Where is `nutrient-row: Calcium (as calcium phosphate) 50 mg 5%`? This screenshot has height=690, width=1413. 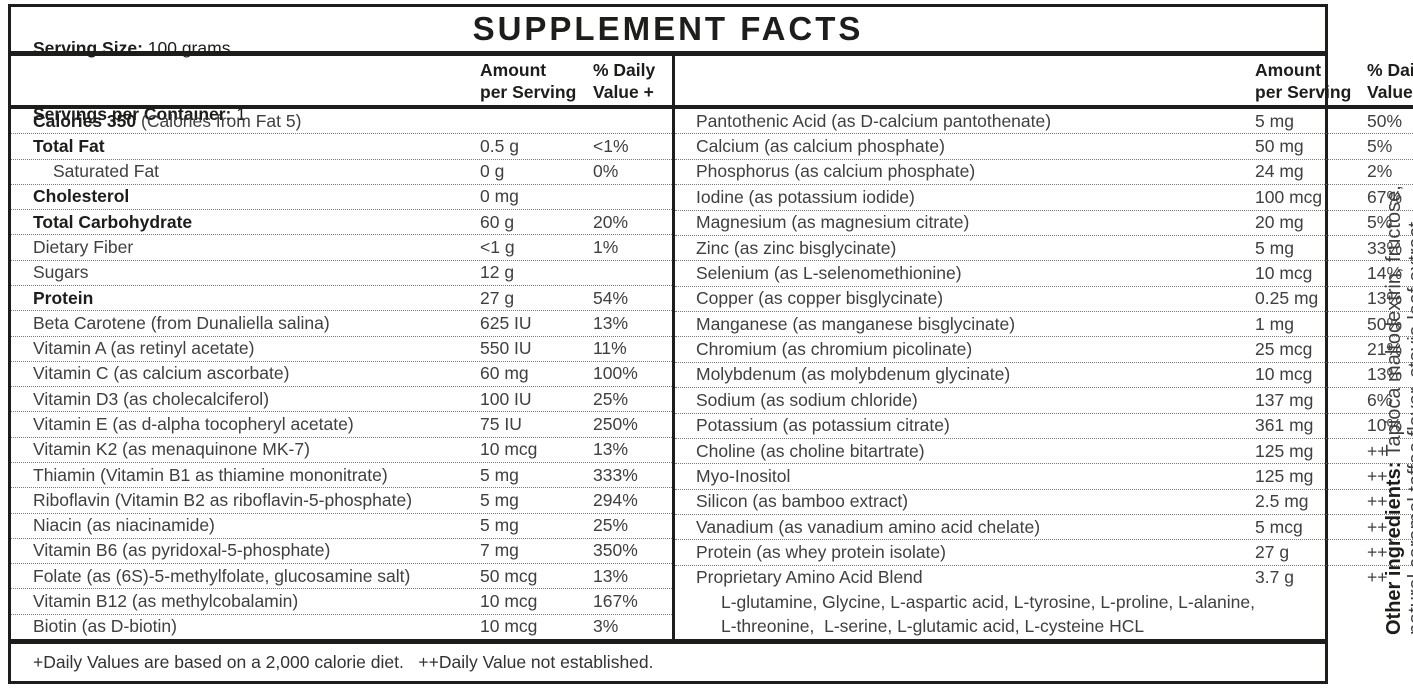
nutrient-row: Calcium (as calcium phosphate) 50 mg 5% is located at coordinates (1044, 145).